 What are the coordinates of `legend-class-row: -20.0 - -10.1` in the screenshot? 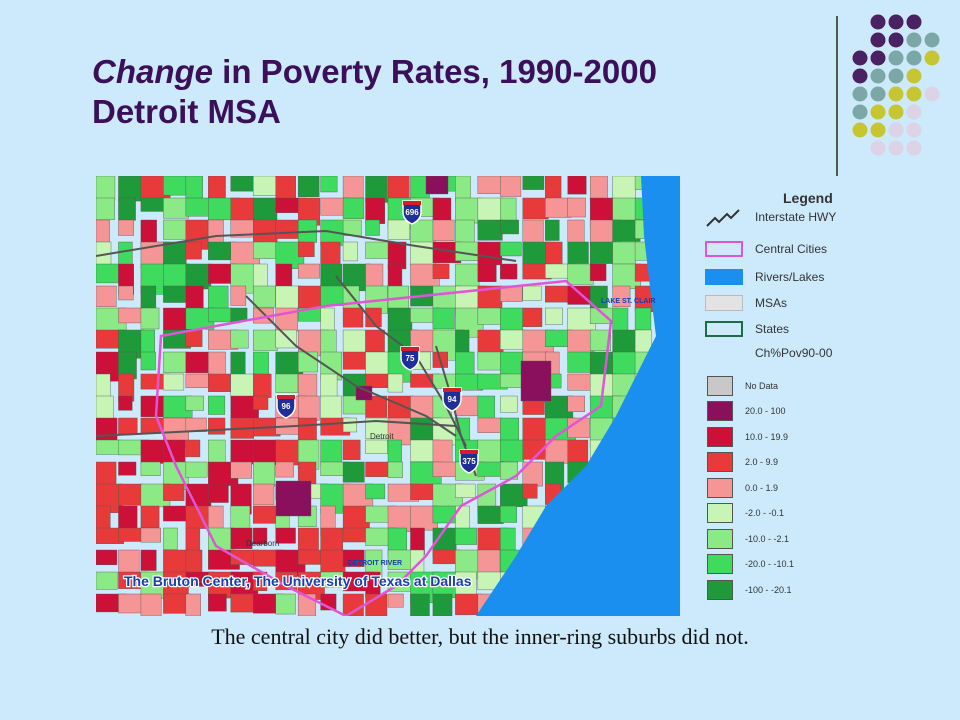 It's located at (738, 564).